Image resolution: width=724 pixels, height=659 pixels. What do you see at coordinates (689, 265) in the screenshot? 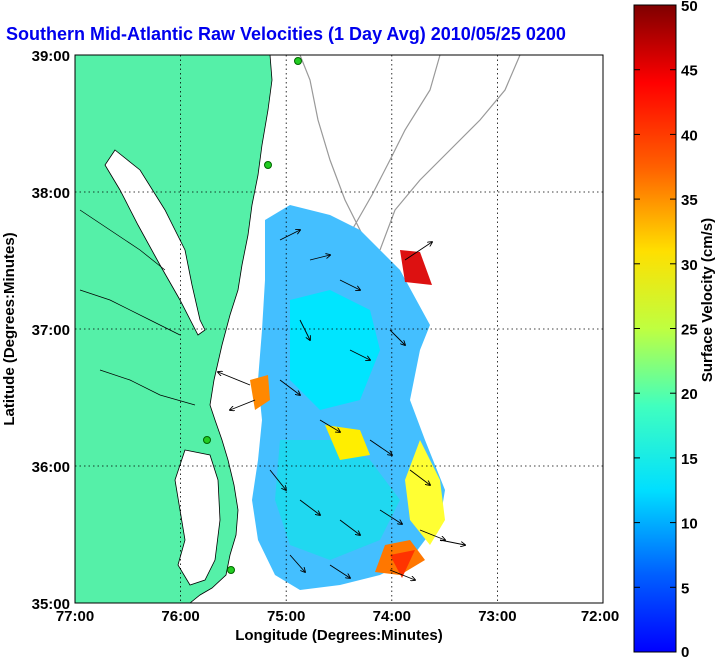
I see `colorbar-tick-label: 30` at bounding box center [689, 265].